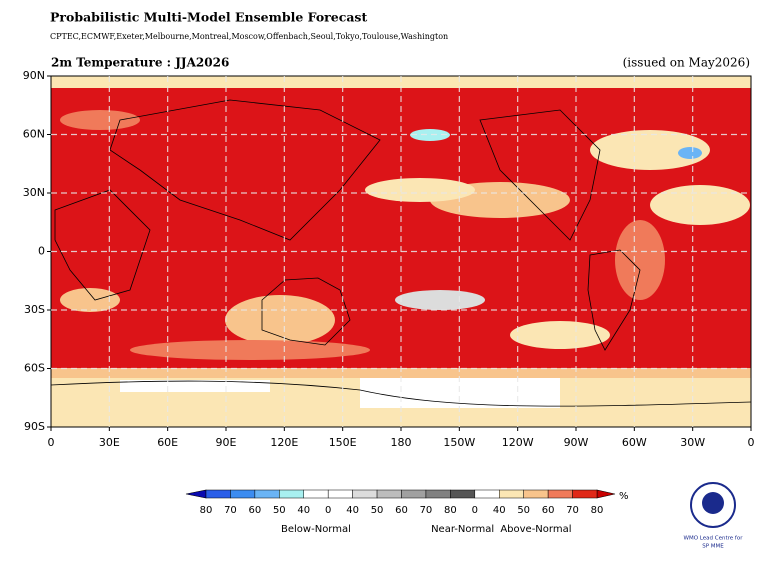 This screenshot has height=575, width=768. I want to click on issued: (issued on May2026), so click(686, 63).